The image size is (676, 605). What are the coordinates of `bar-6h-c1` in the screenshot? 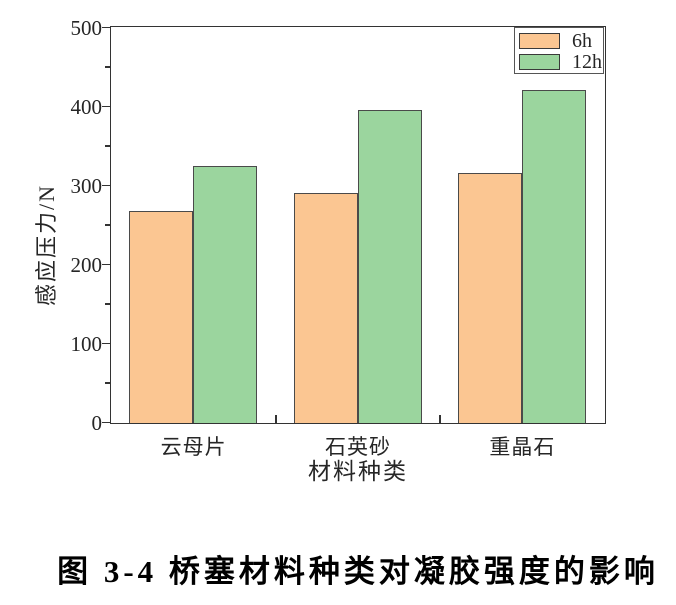 It's located at (325, 308).